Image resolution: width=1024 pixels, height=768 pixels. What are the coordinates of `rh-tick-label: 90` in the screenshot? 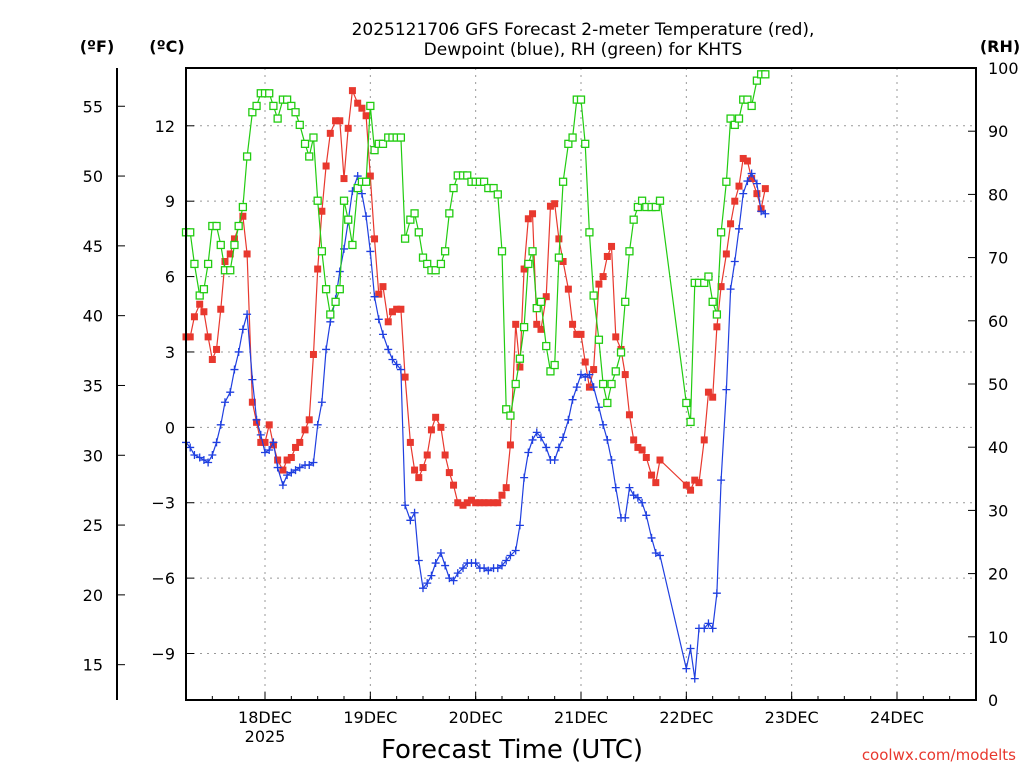 It's located at (998, 131).